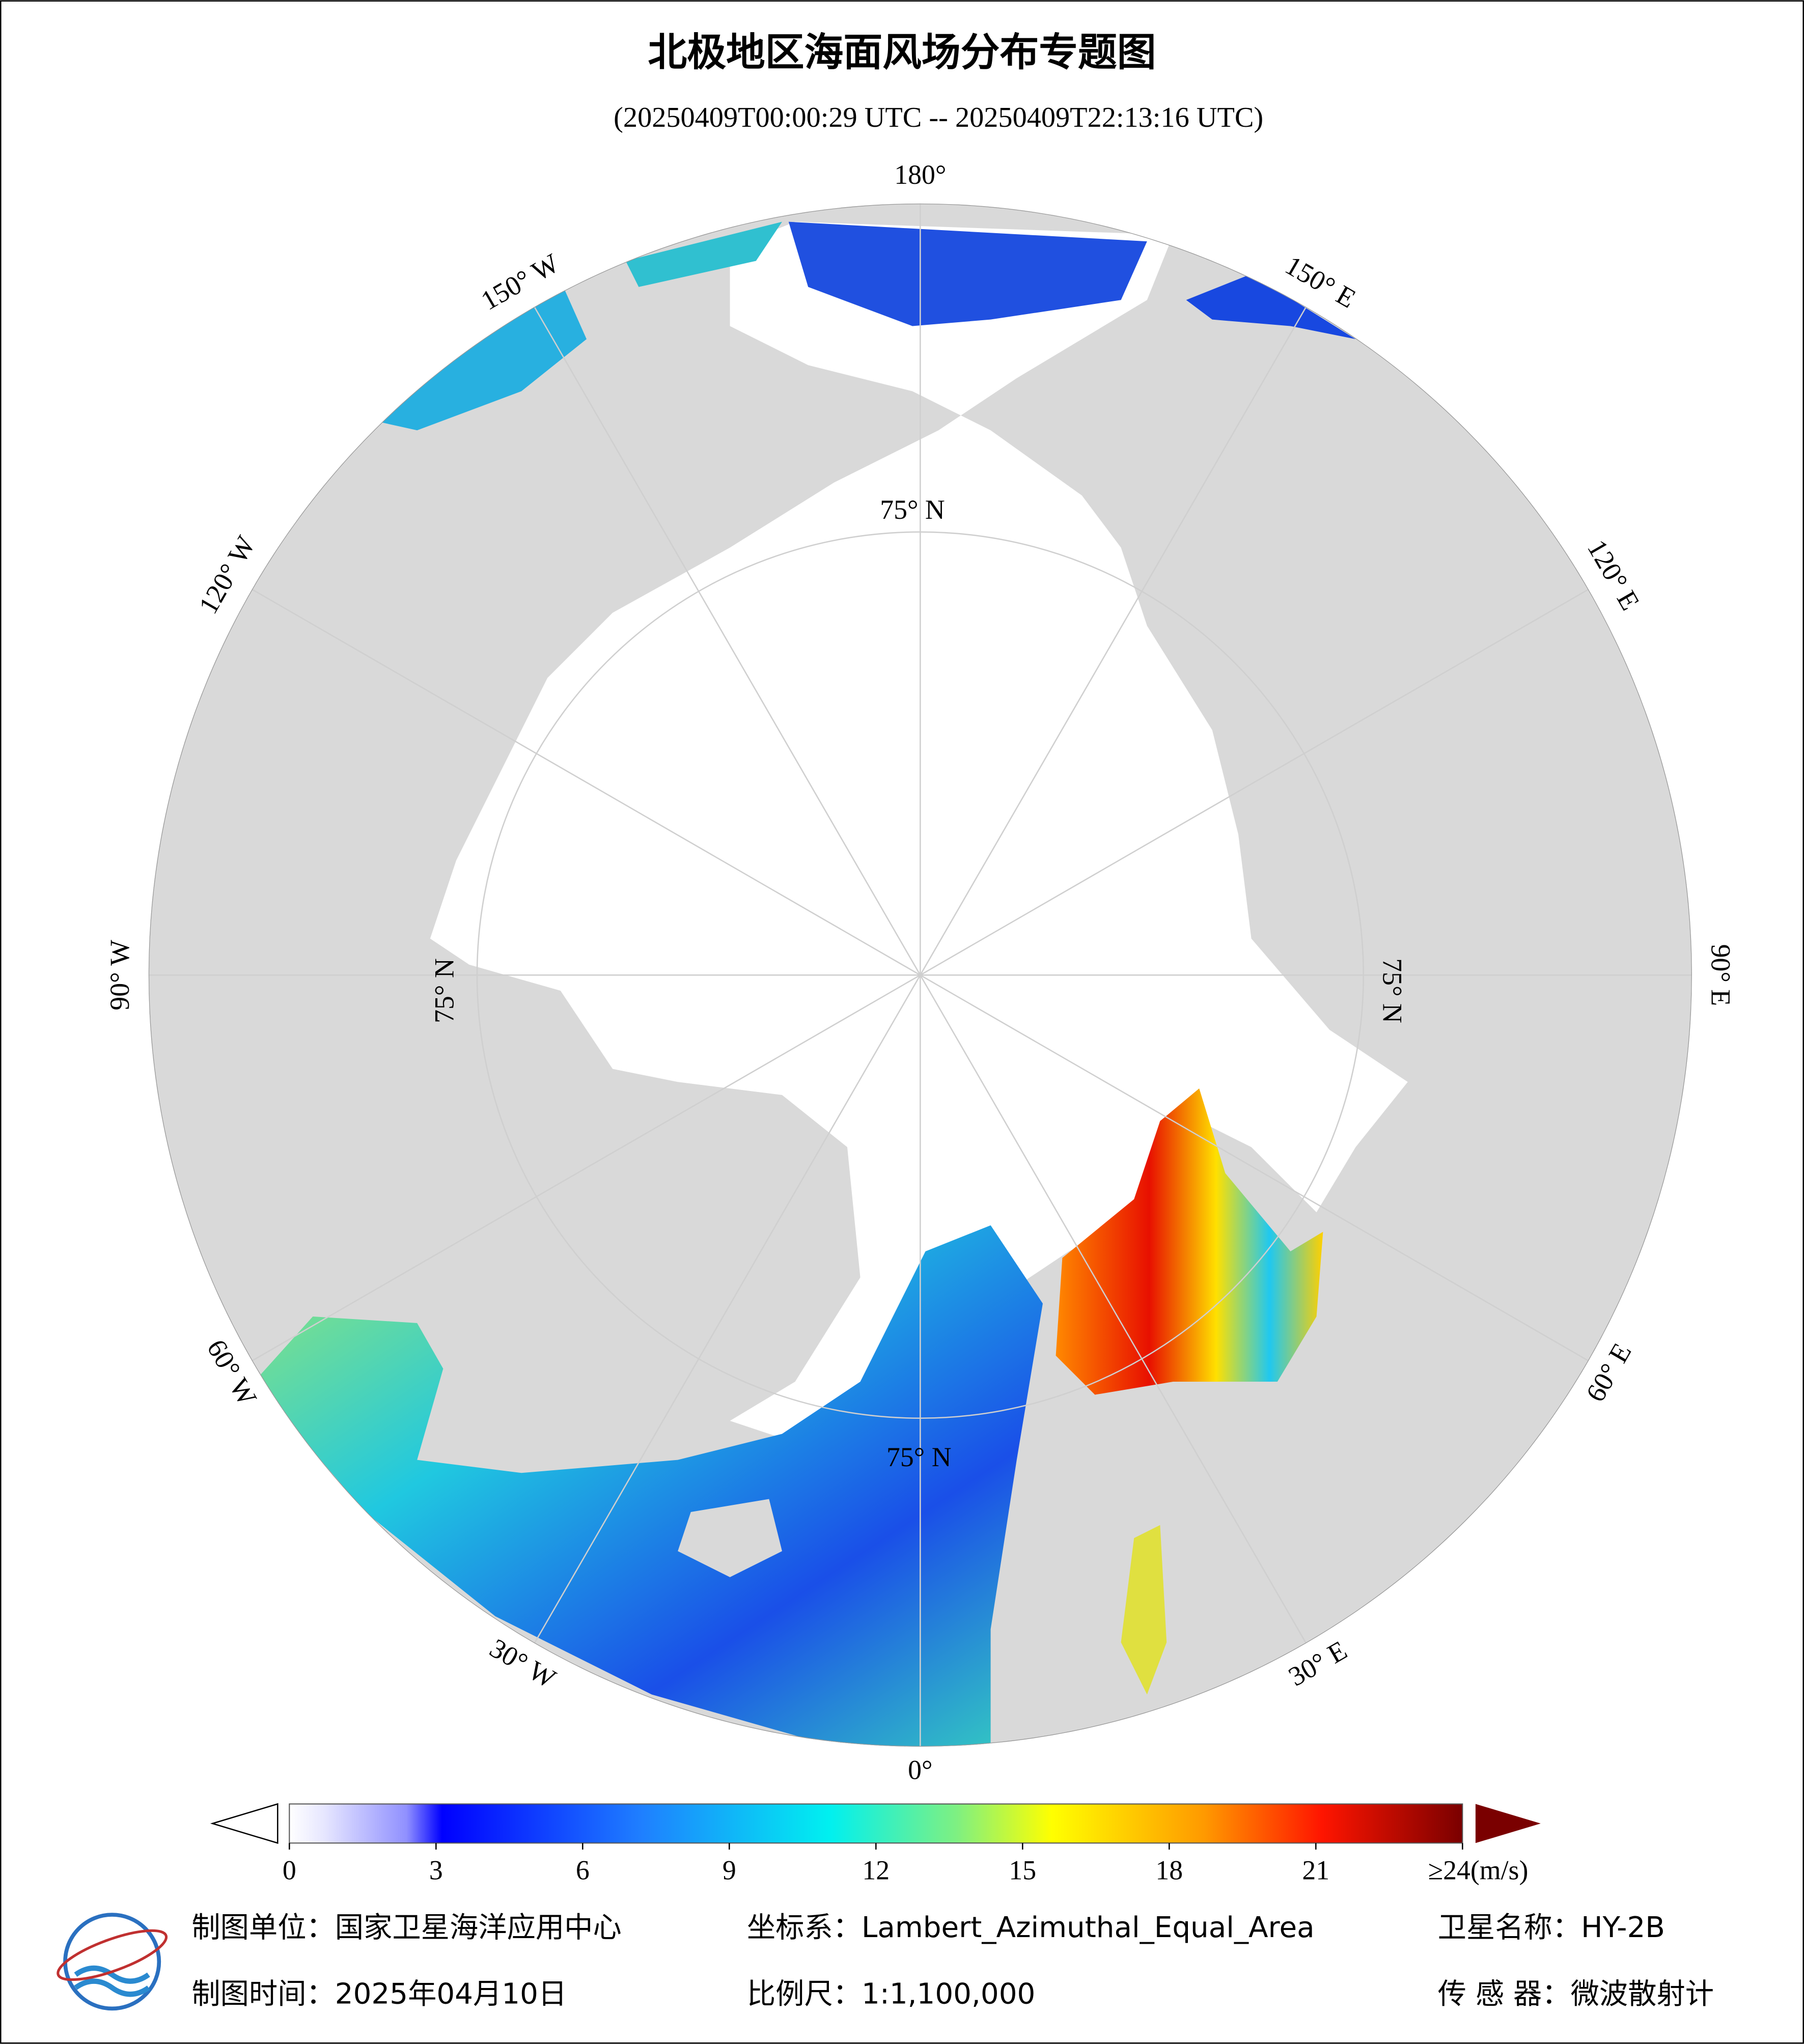  Describe the element at coordinates (244, 1823) in the screenshot. I see `colorbar-min-arrow` at that location.